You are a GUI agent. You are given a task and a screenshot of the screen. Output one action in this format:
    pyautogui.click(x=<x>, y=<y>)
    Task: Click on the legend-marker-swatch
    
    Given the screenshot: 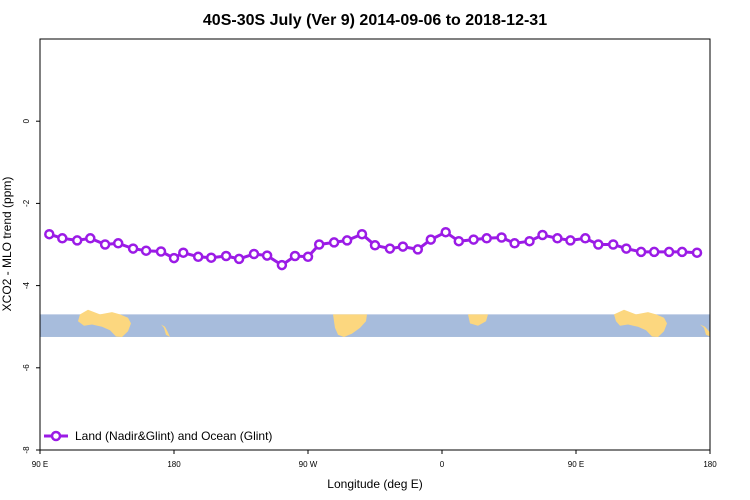 What is the action you would take?
    pyautogui.click(x=56, y=436)
    